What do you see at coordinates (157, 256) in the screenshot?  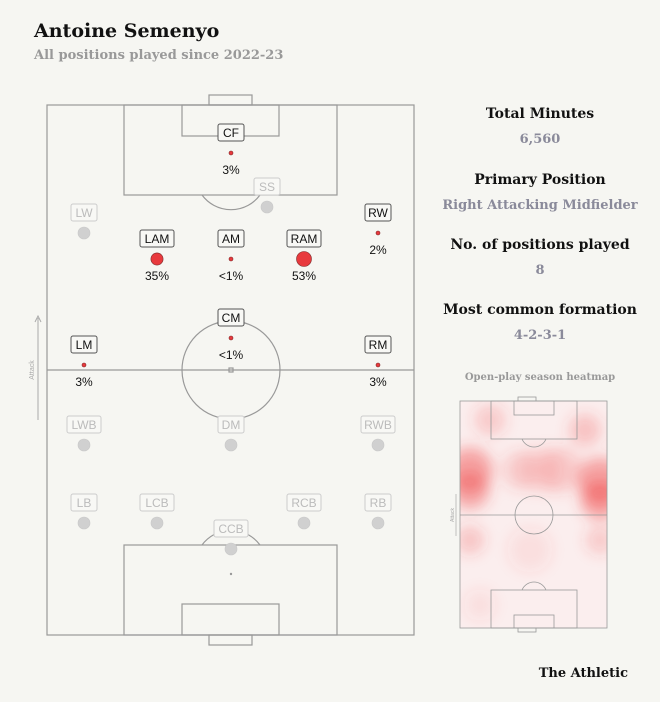 I see `position-lam: LAM 35%` at bounding box center [157, 256].